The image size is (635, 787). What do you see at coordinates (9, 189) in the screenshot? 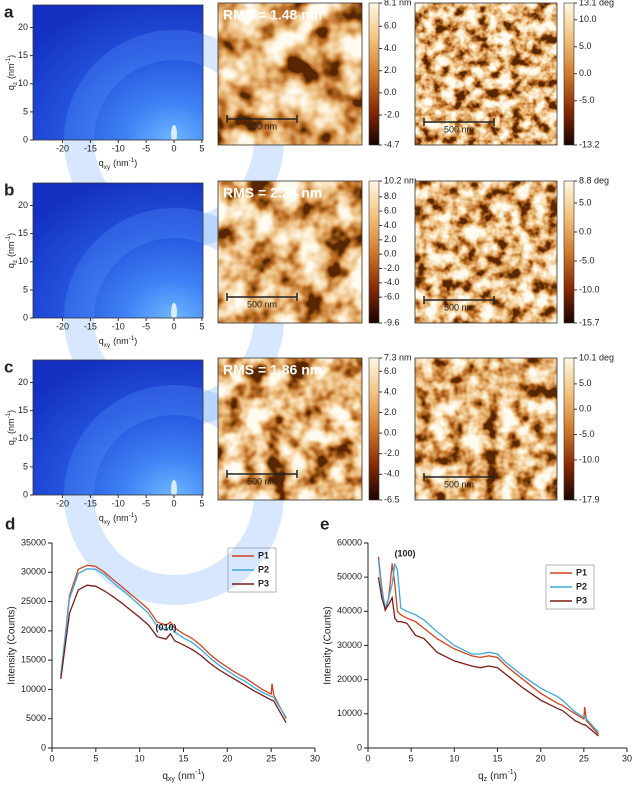
I see `panel-letter: b` at bounding box center [9, 189].